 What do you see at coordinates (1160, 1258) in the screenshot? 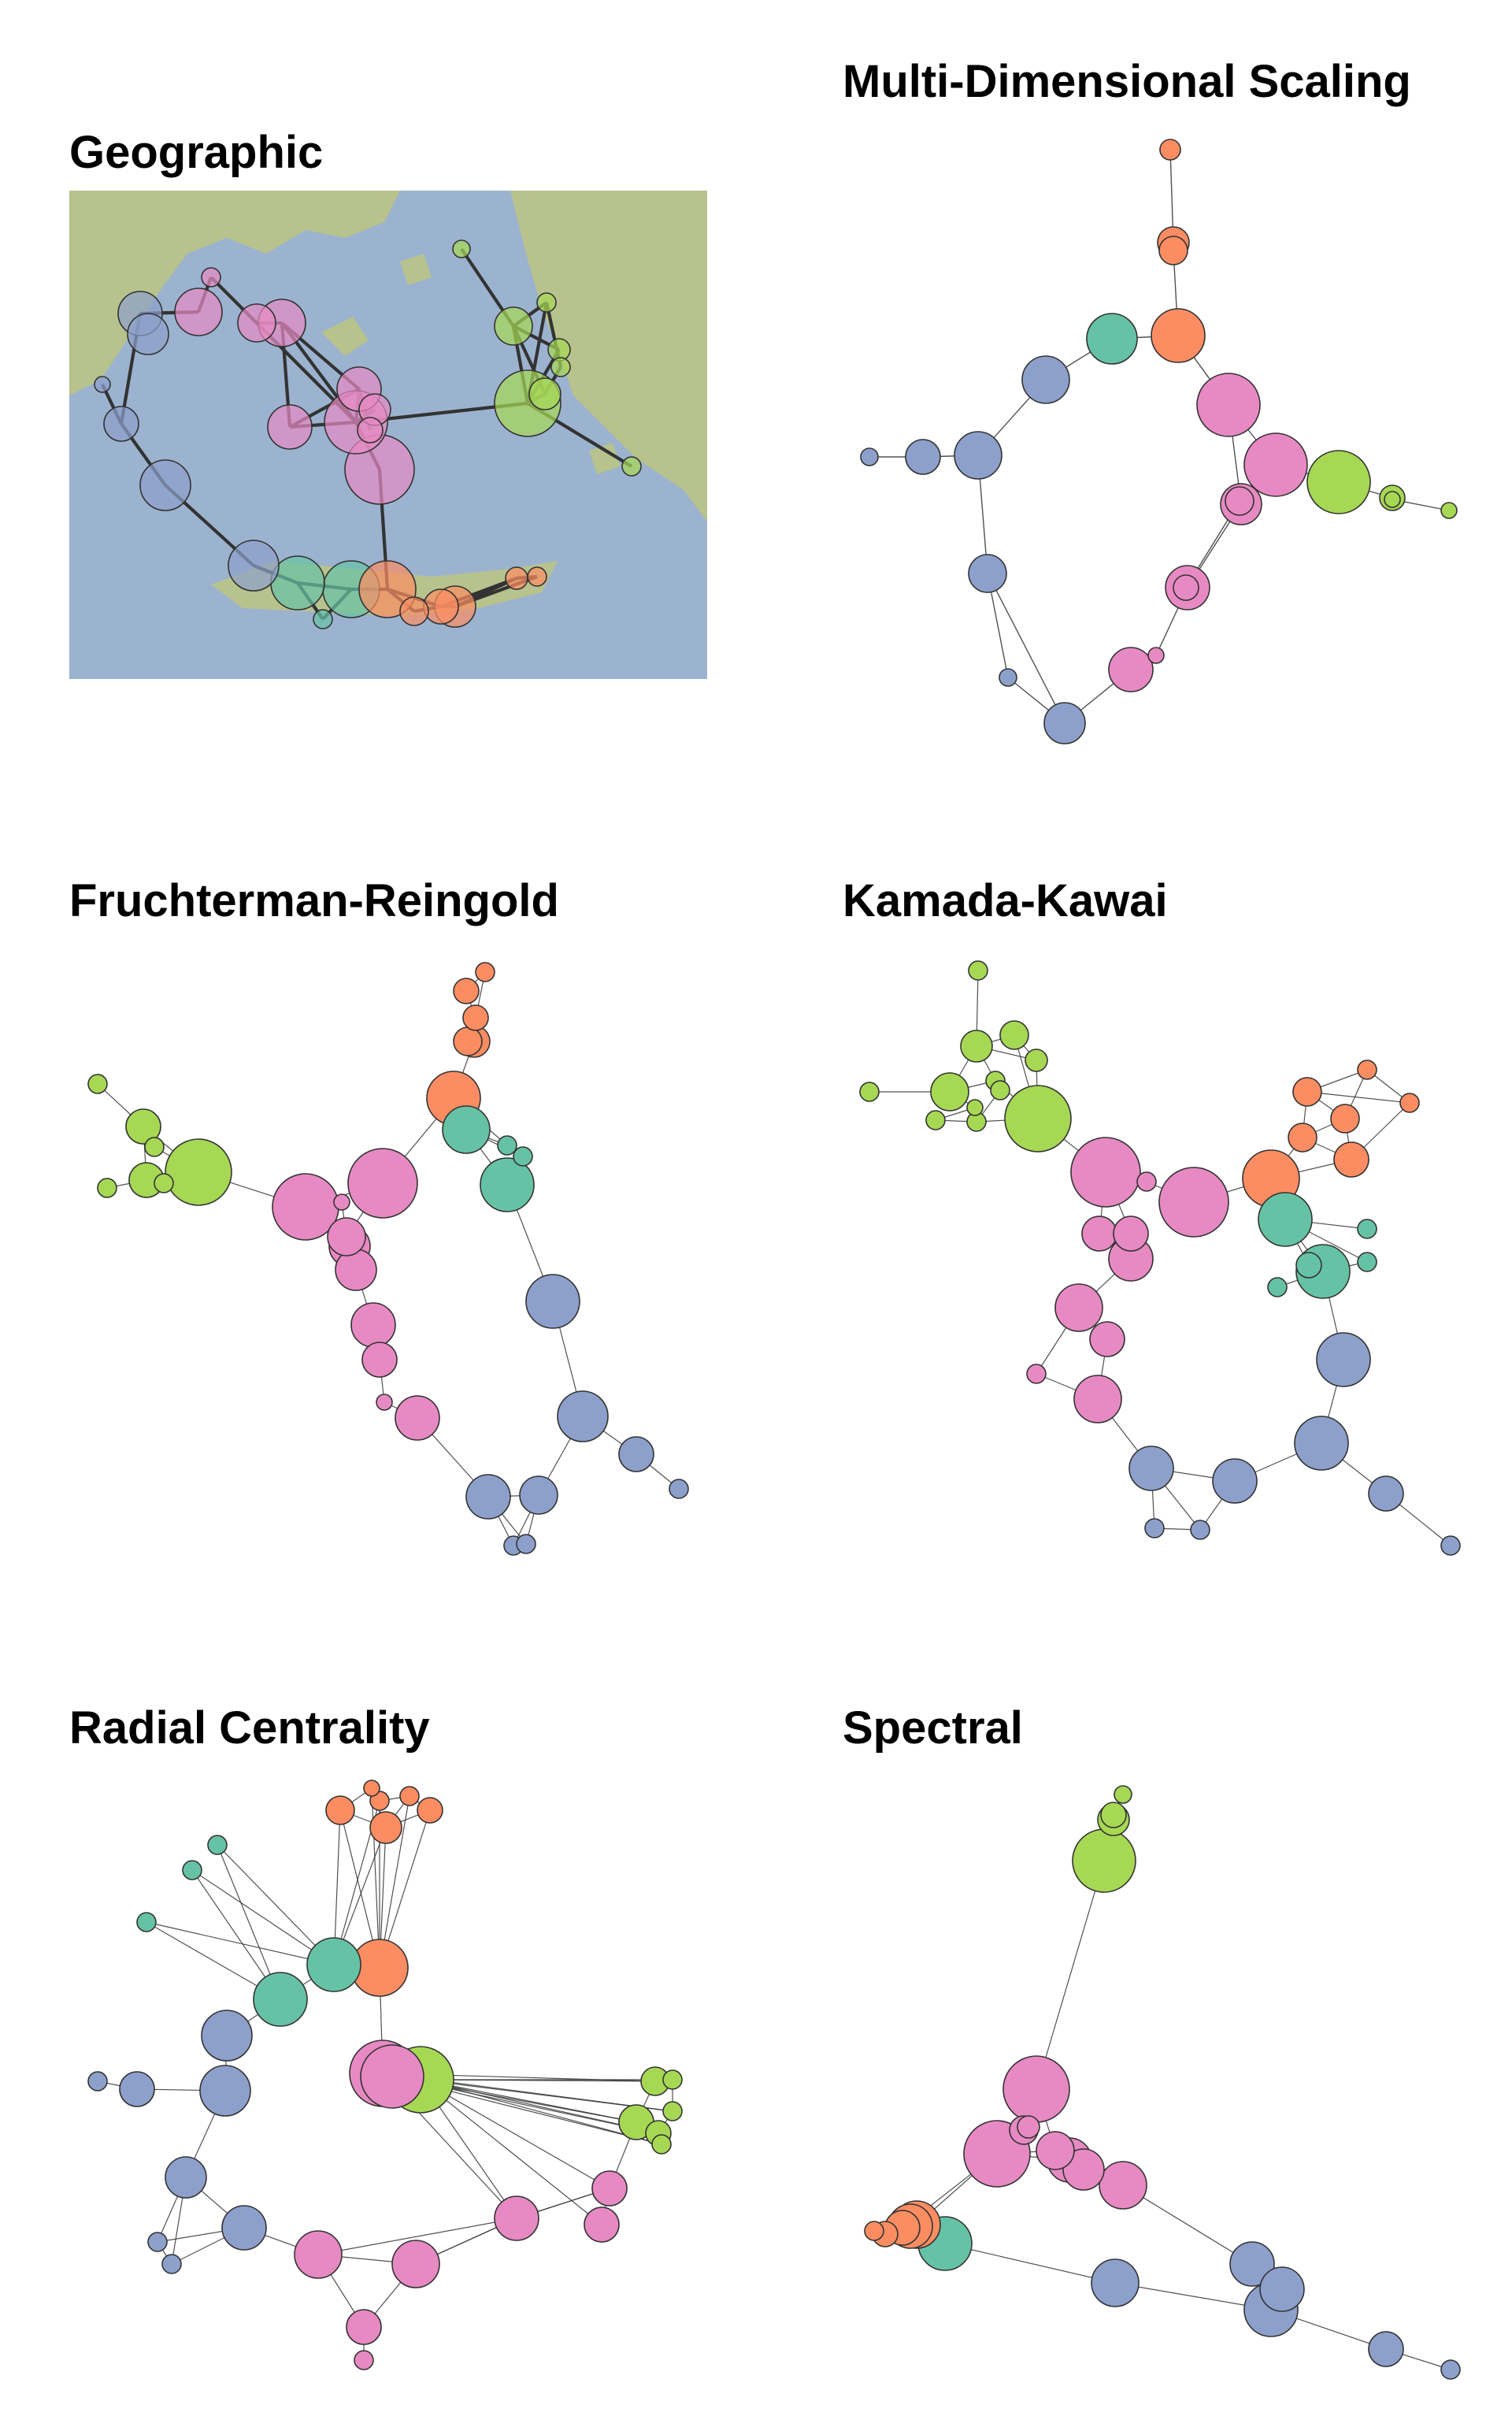
I see `nodes-kk` at bounding box center [1160, 1258].